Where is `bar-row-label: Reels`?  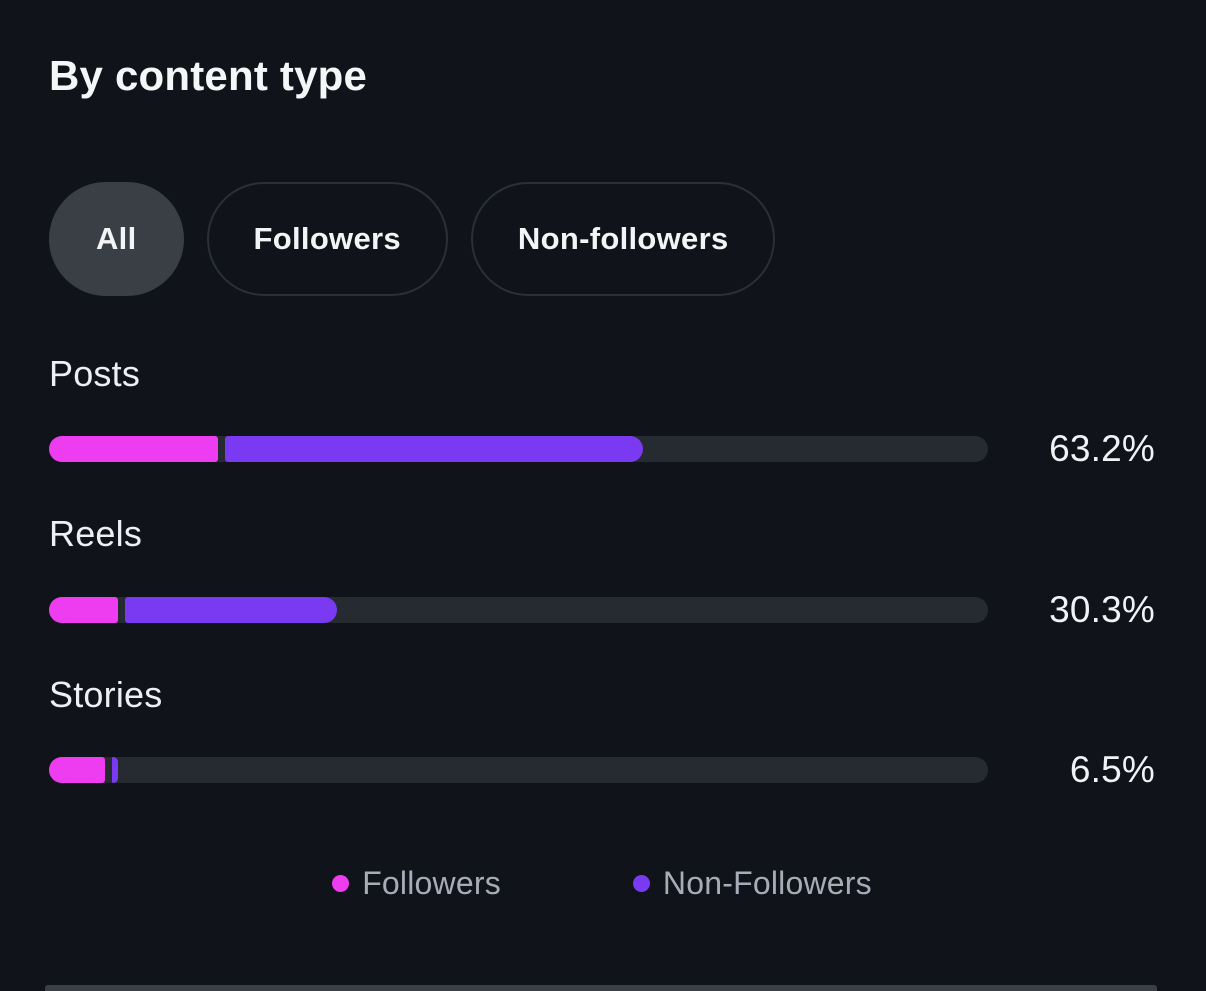 bar-row-label: Reels is located at coordinates (96, 534).